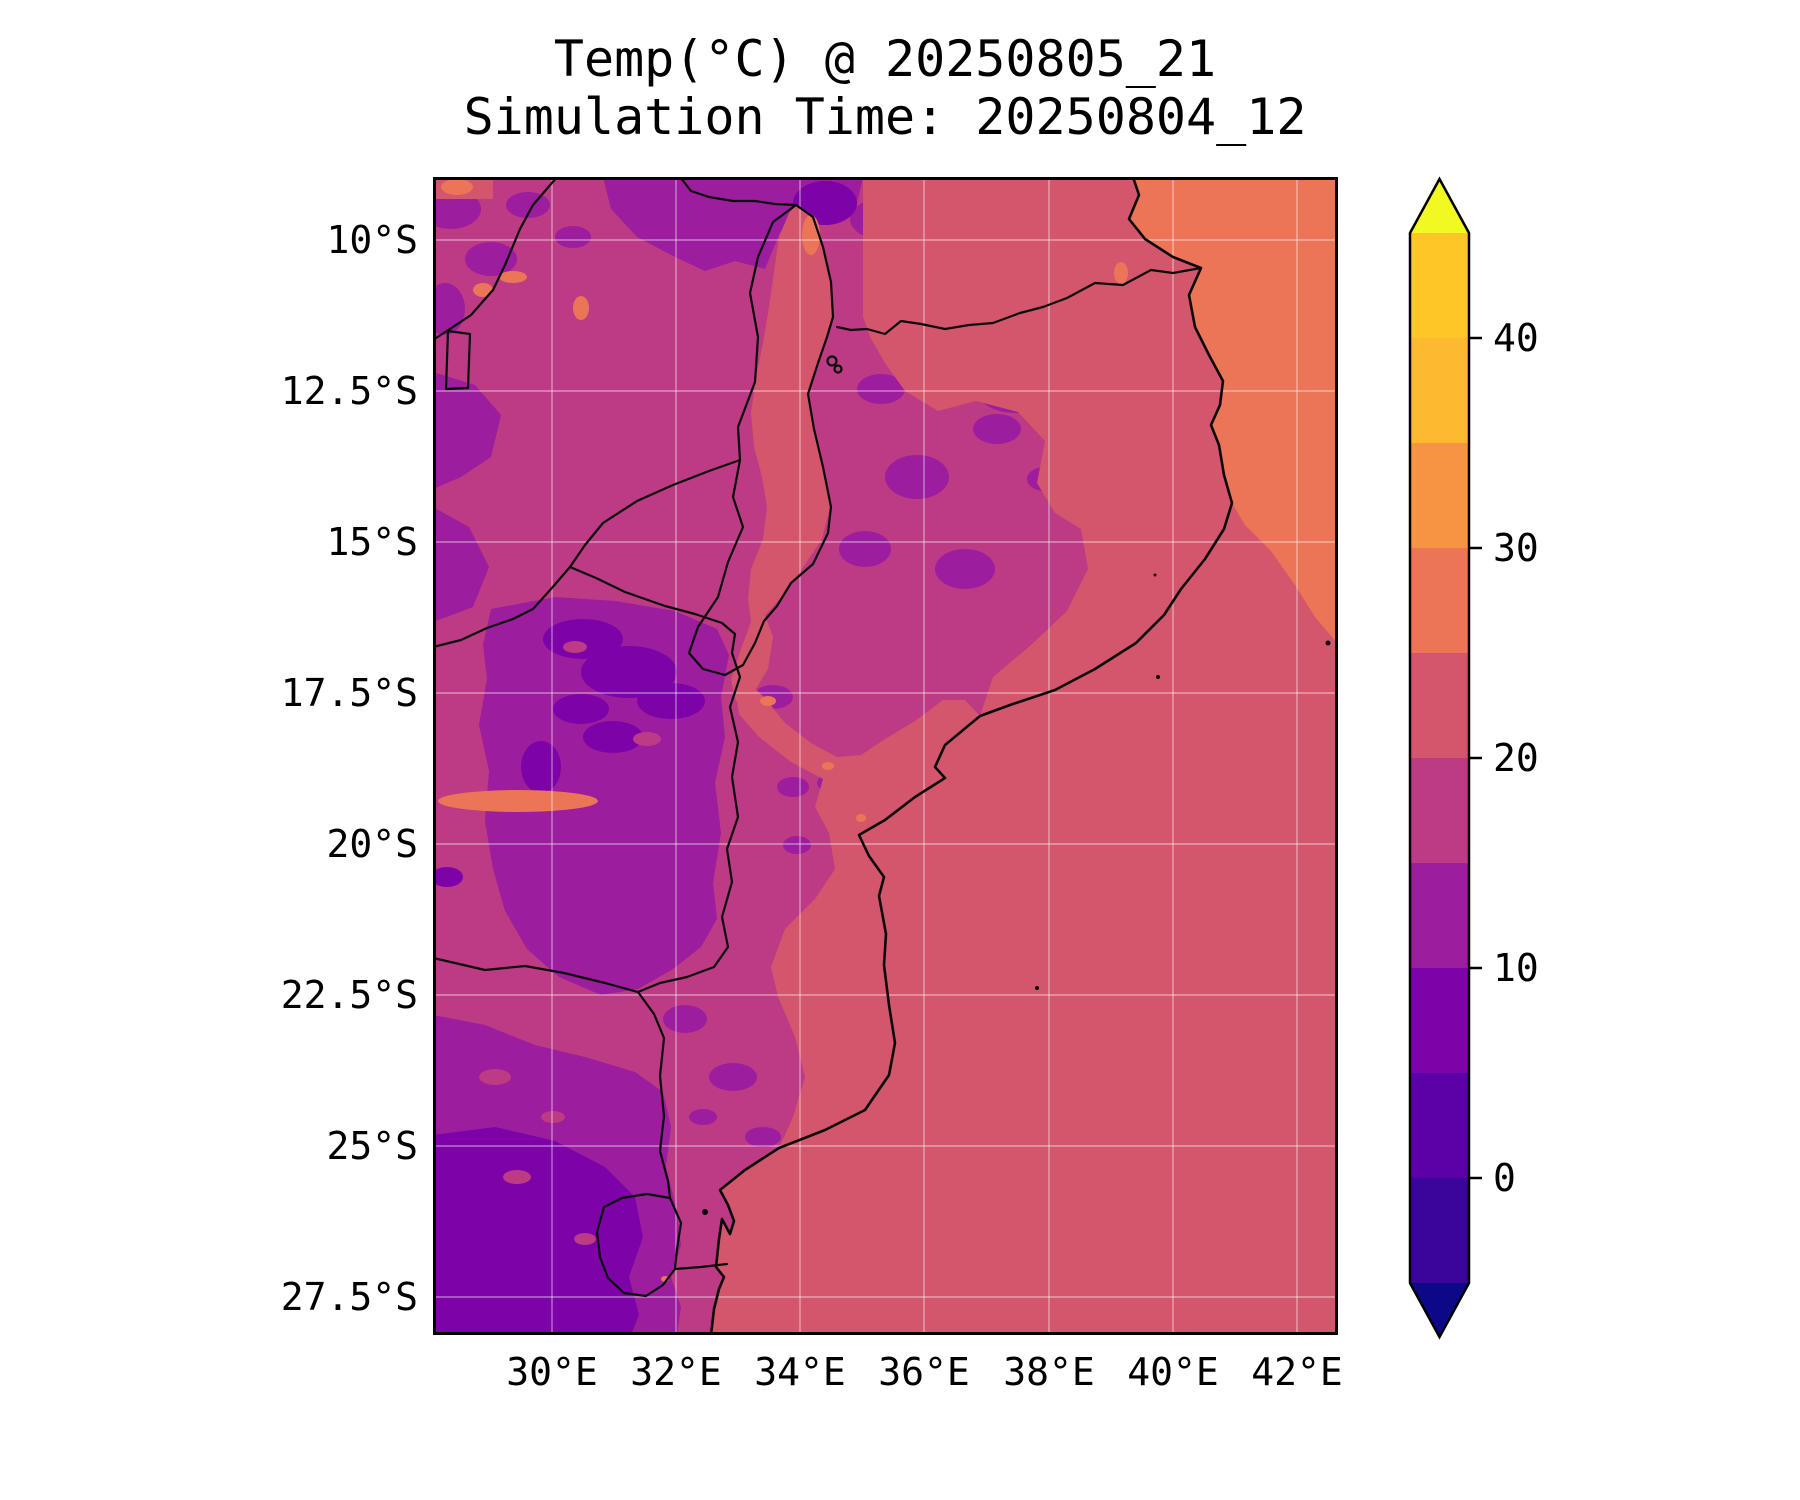 This screenshot has height=1500, width=1800. I want to click on border-notch, so click(458, 360).